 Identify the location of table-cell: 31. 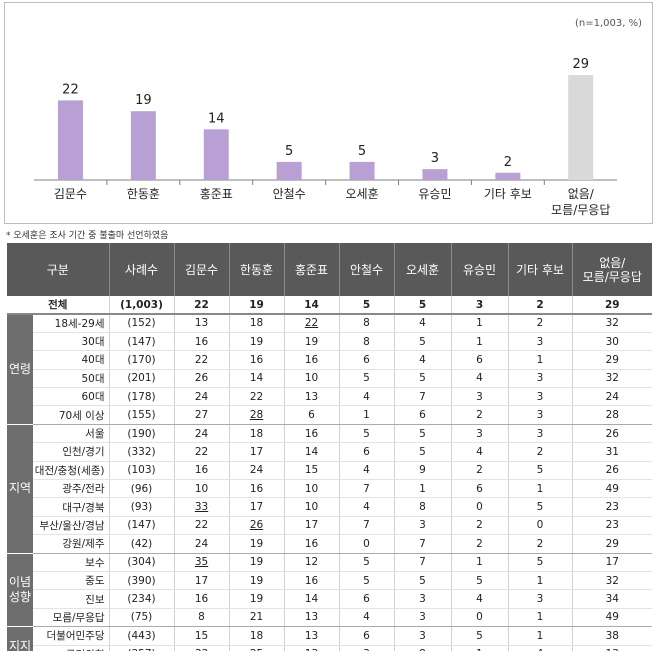
(612, 452).